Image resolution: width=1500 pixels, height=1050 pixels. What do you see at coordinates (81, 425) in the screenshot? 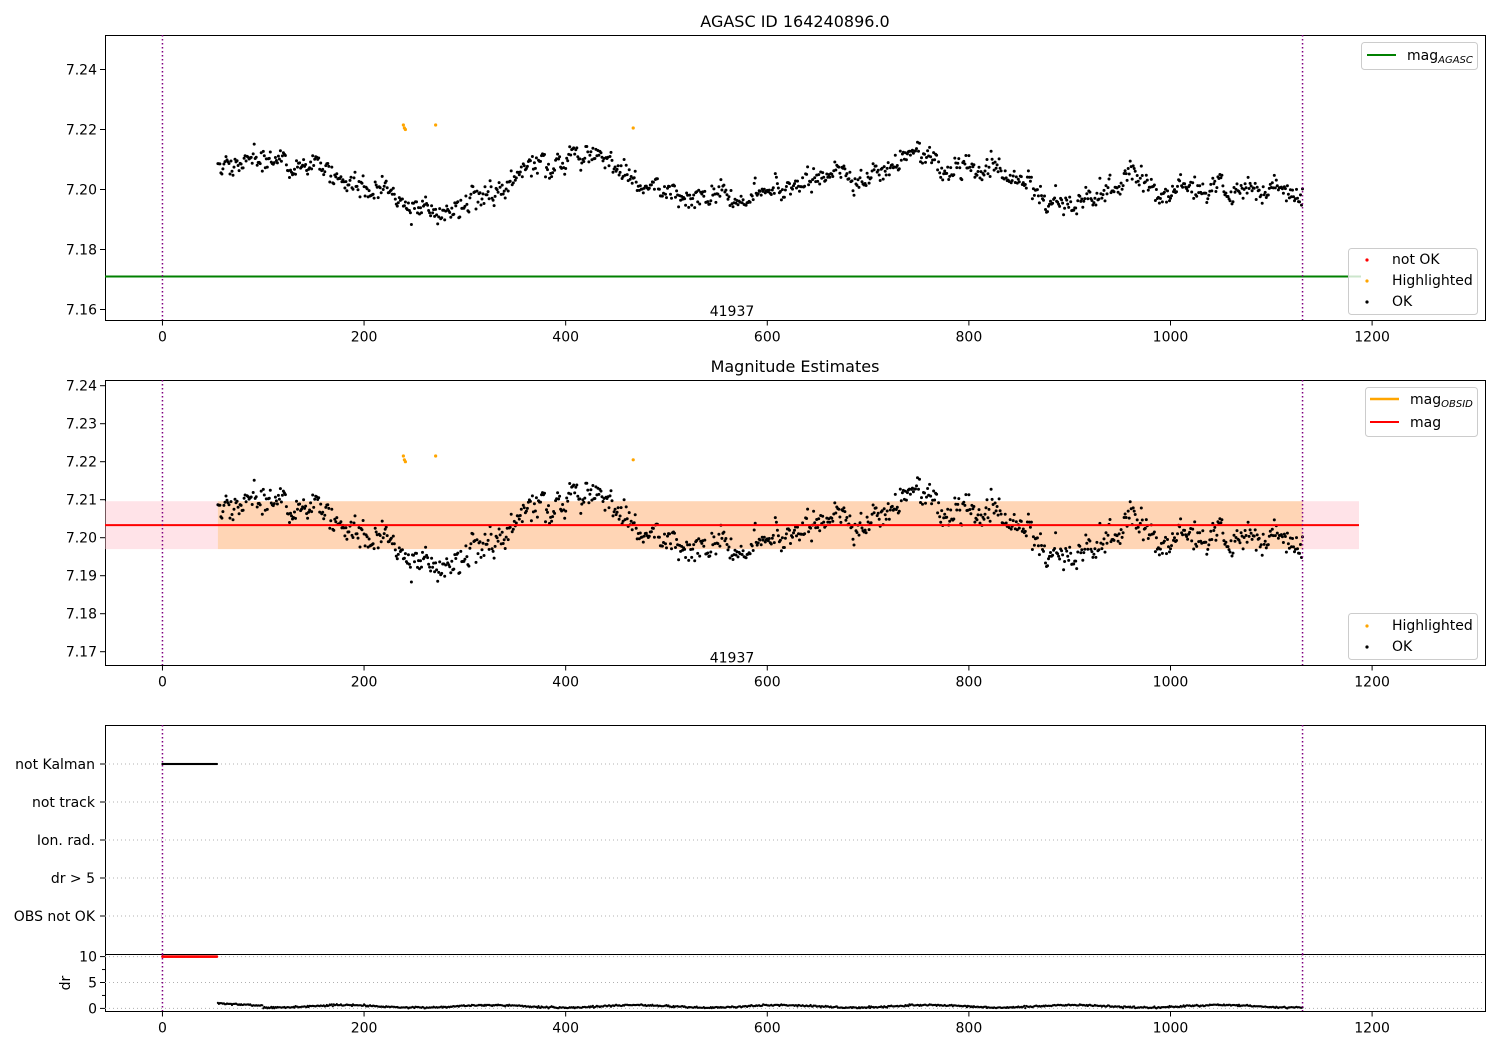
I see `y-tick-label: 7.23` at bounding box center [81, 425].